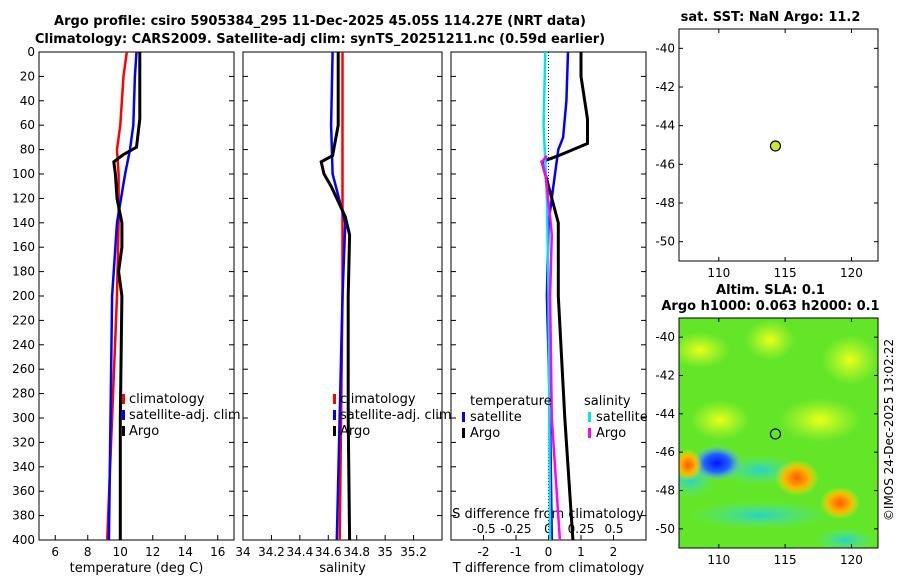  I want to click on temperature-ytick-label: 120, so click(23, 198).